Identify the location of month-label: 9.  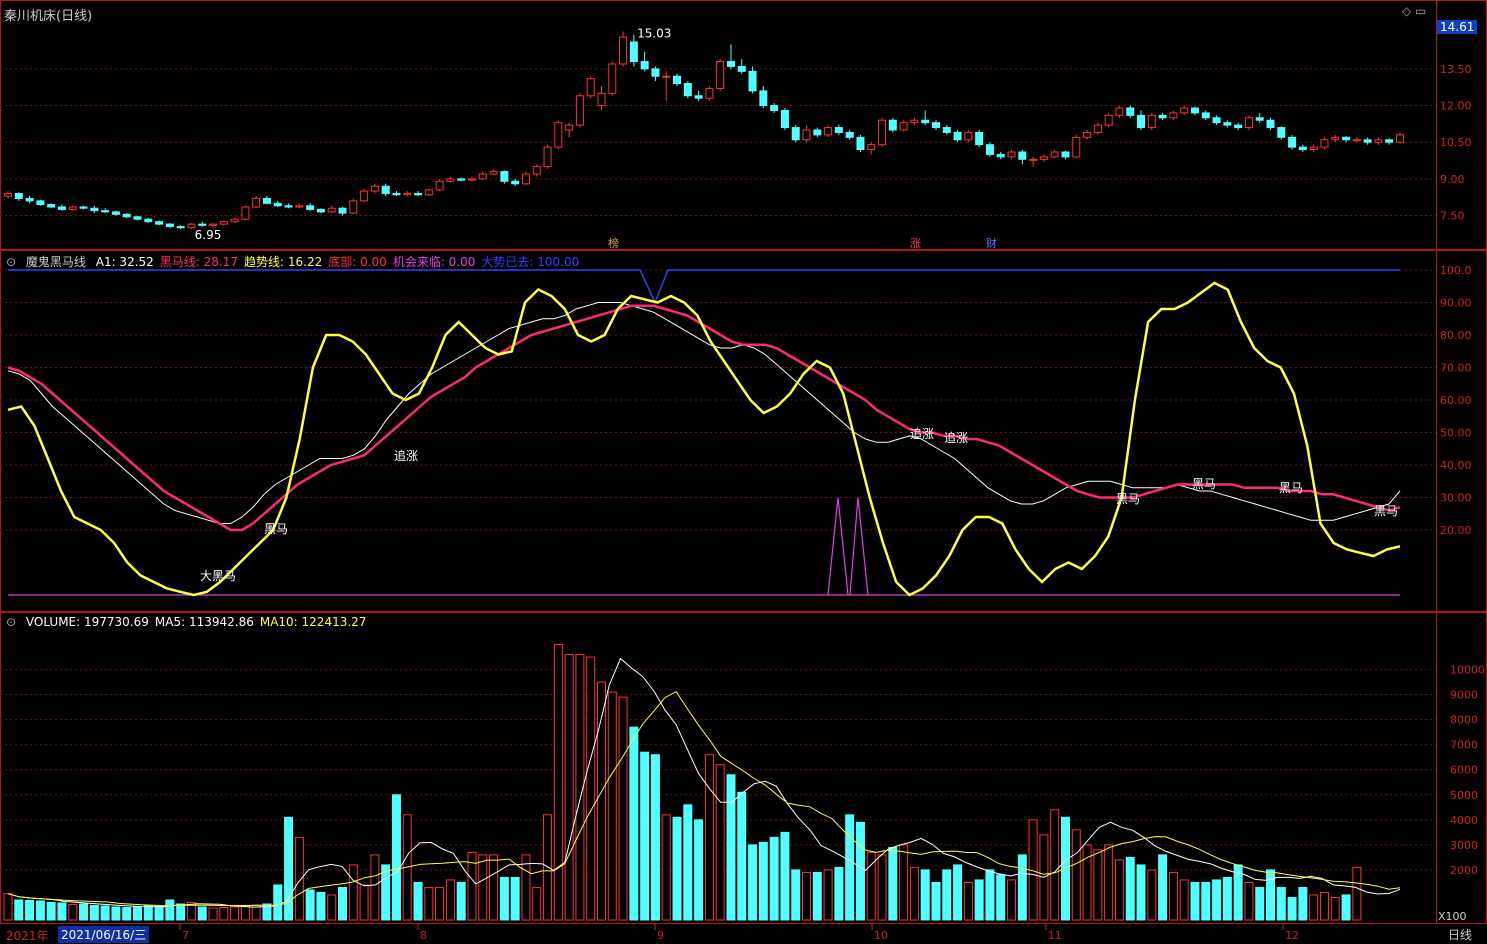
(660, 935).